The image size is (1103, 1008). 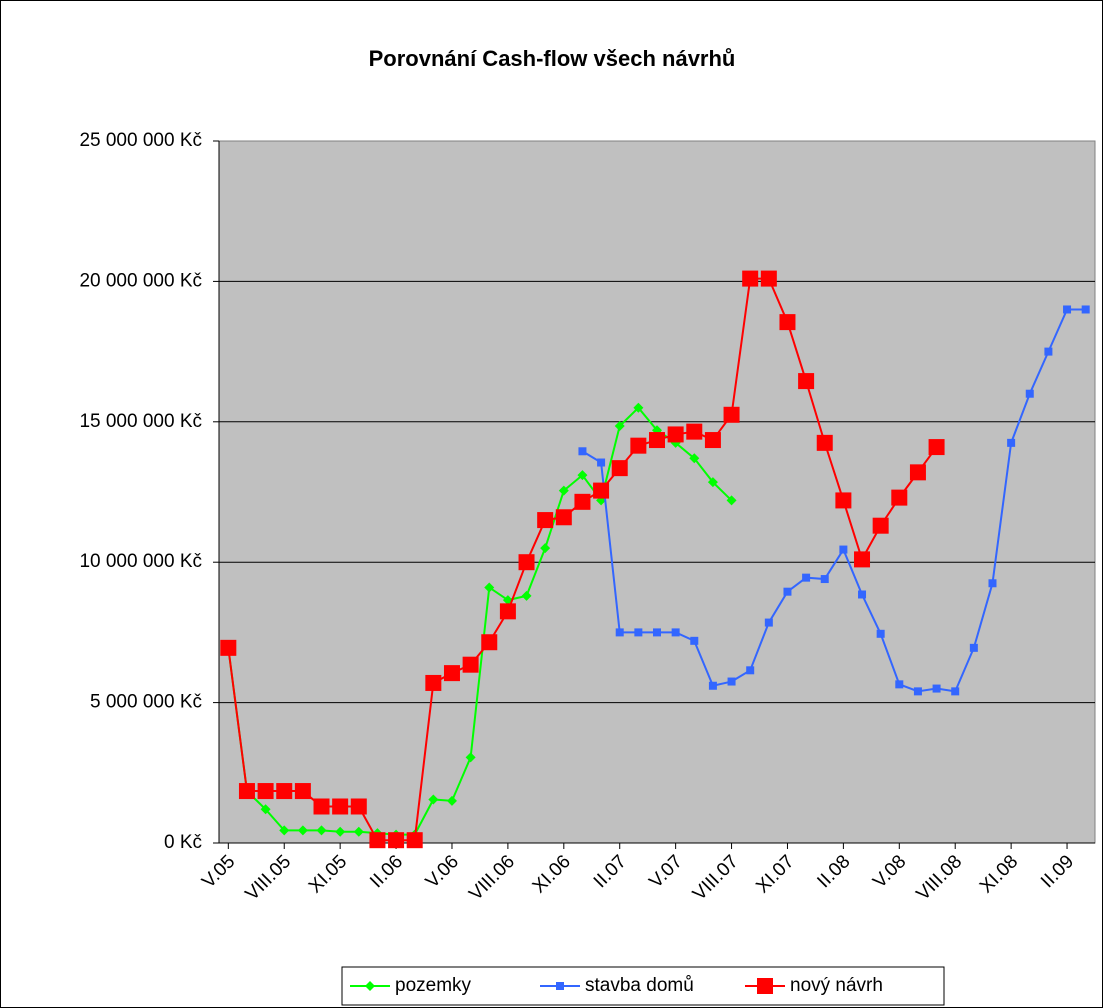 I want to click on y-tick-label: 5 000 000 Kč, so click(x=146, y=702).